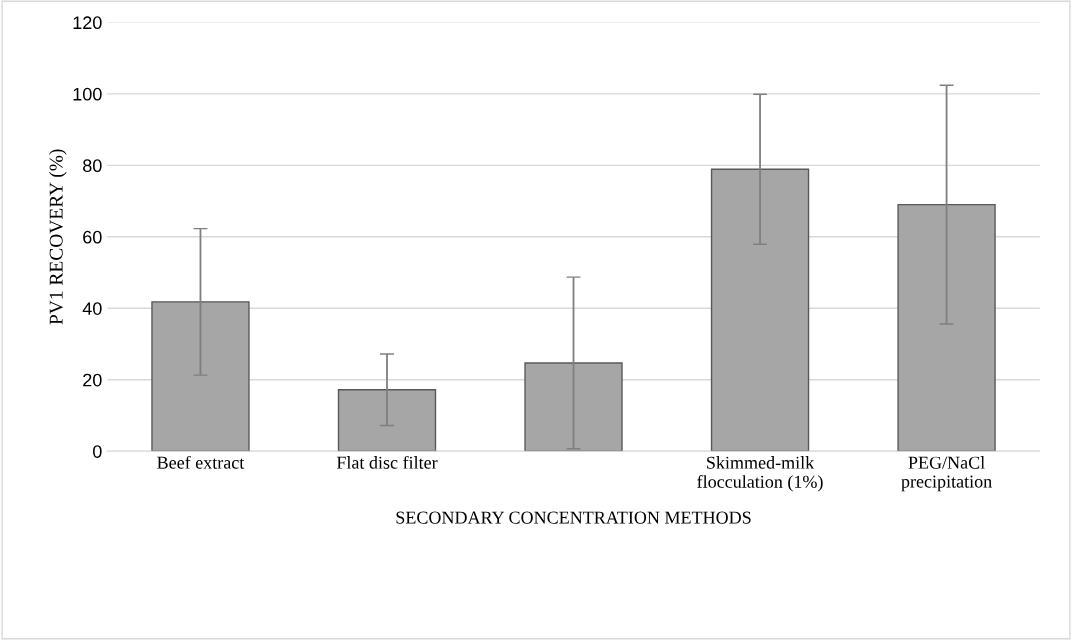  What do you see at coordinates (573, 517) in the screenshot?
I see `x-axis-title: SECONDARY CONCENTRATION METHODS` at bounding box center [573, 517].